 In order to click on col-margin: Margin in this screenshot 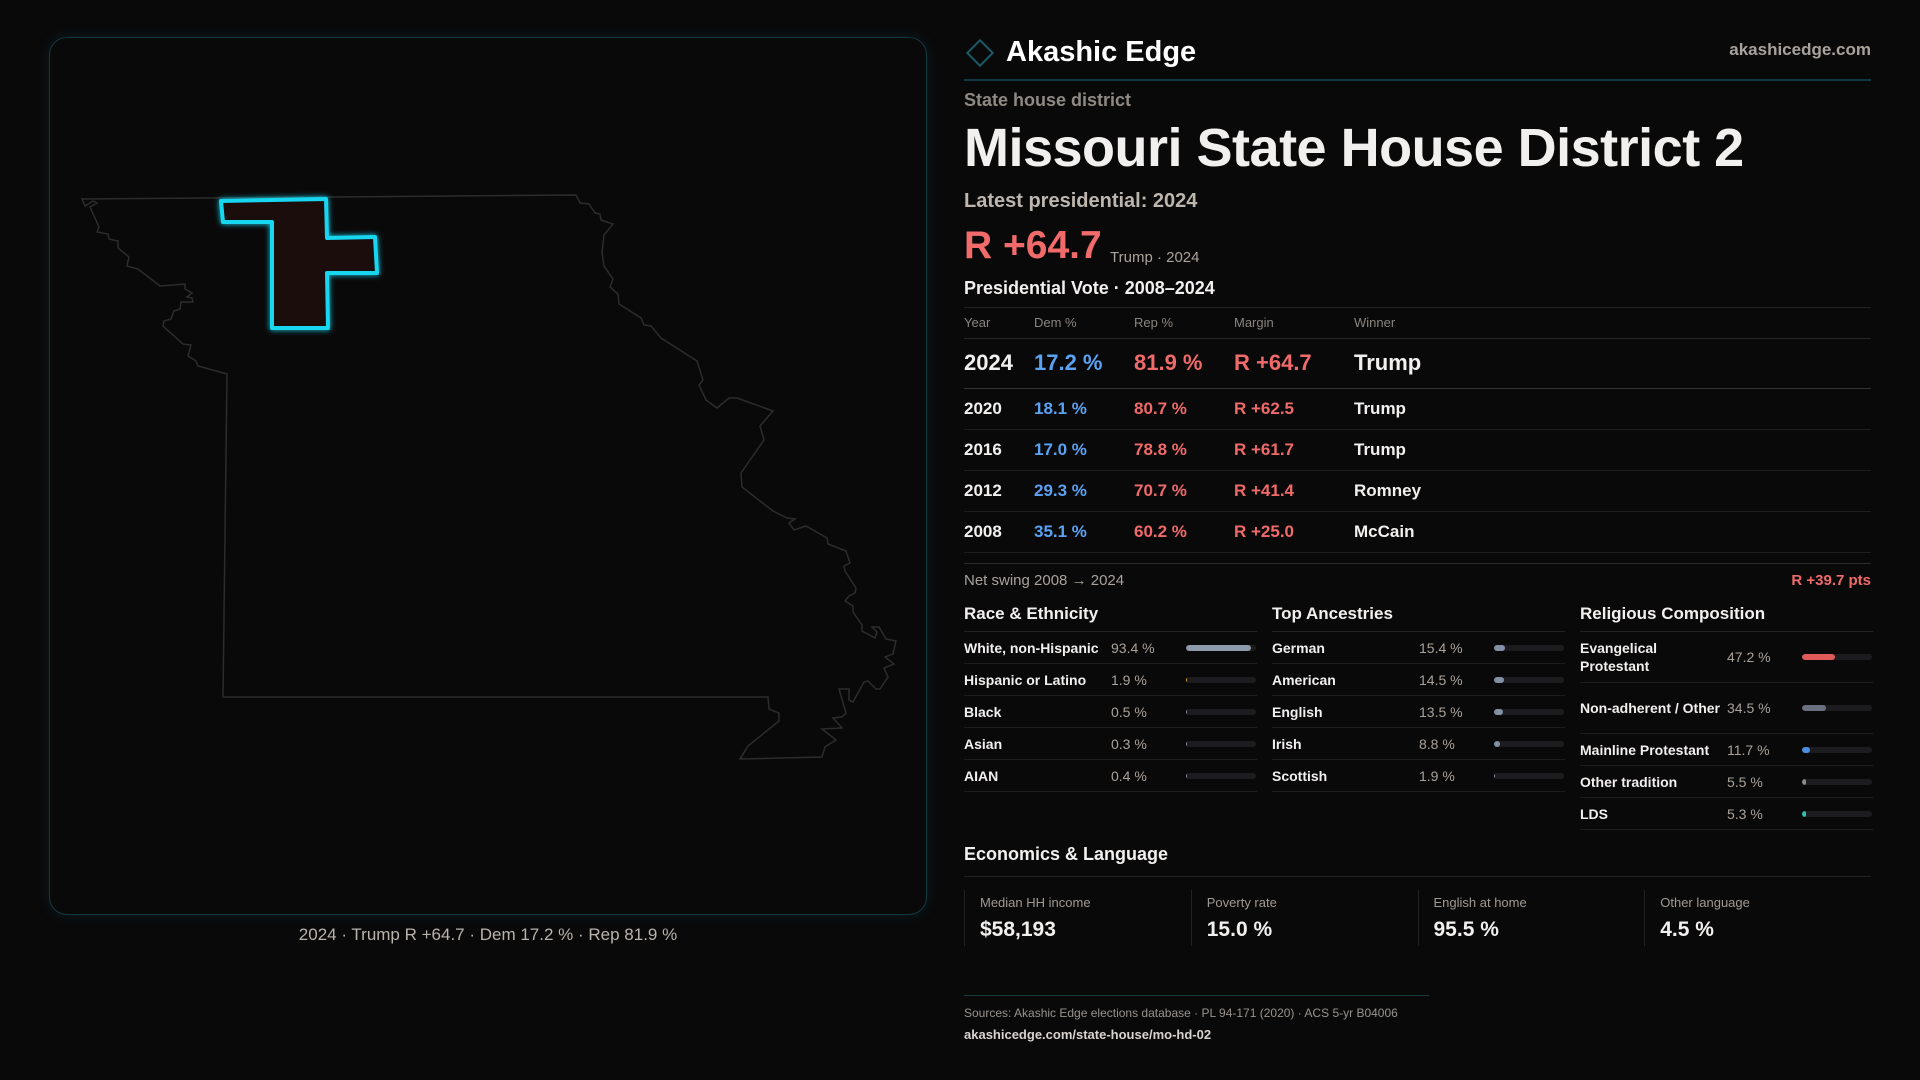, I will do `click(1294, 323)`.